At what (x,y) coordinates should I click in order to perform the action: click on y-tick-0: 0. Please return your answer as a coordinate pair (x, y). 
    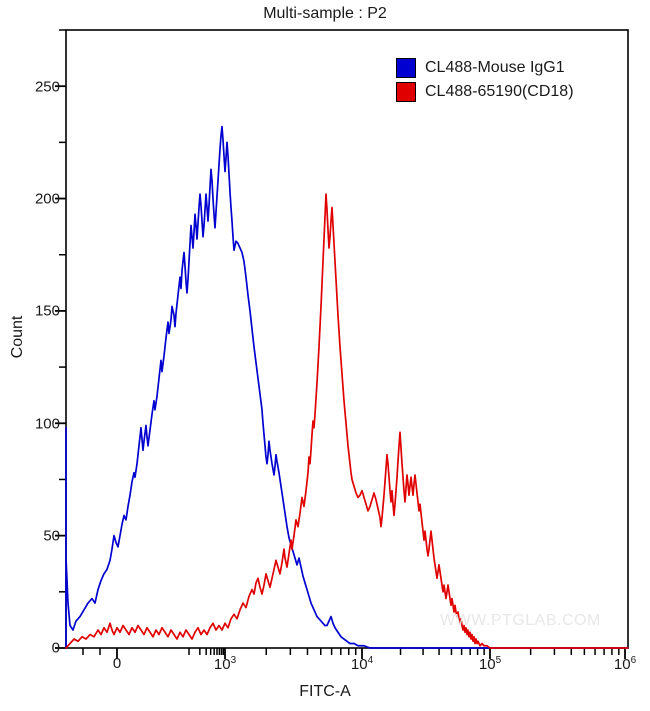
    Looking at the image, I should click on (55, 648).